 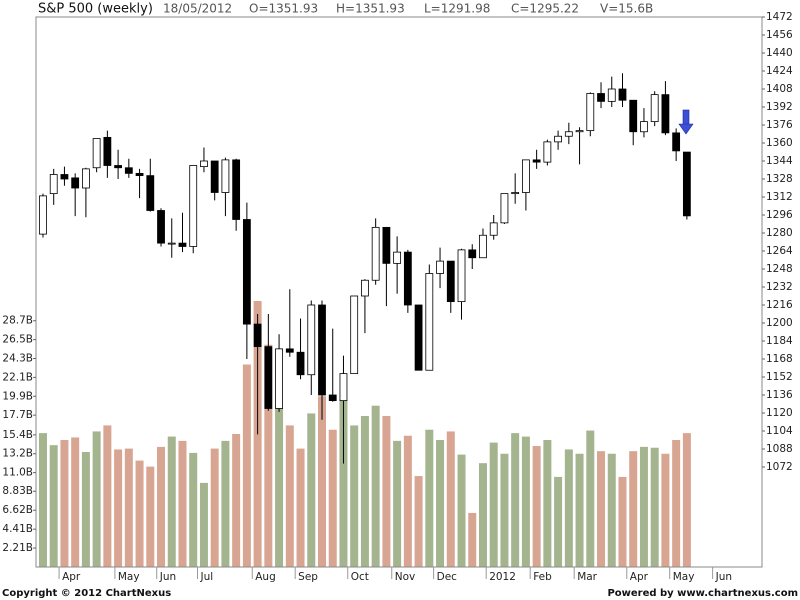 What do you see at coordinates (686, 129) in the screenshot?
I see `arrow-head` at bounding box center [686, 129].